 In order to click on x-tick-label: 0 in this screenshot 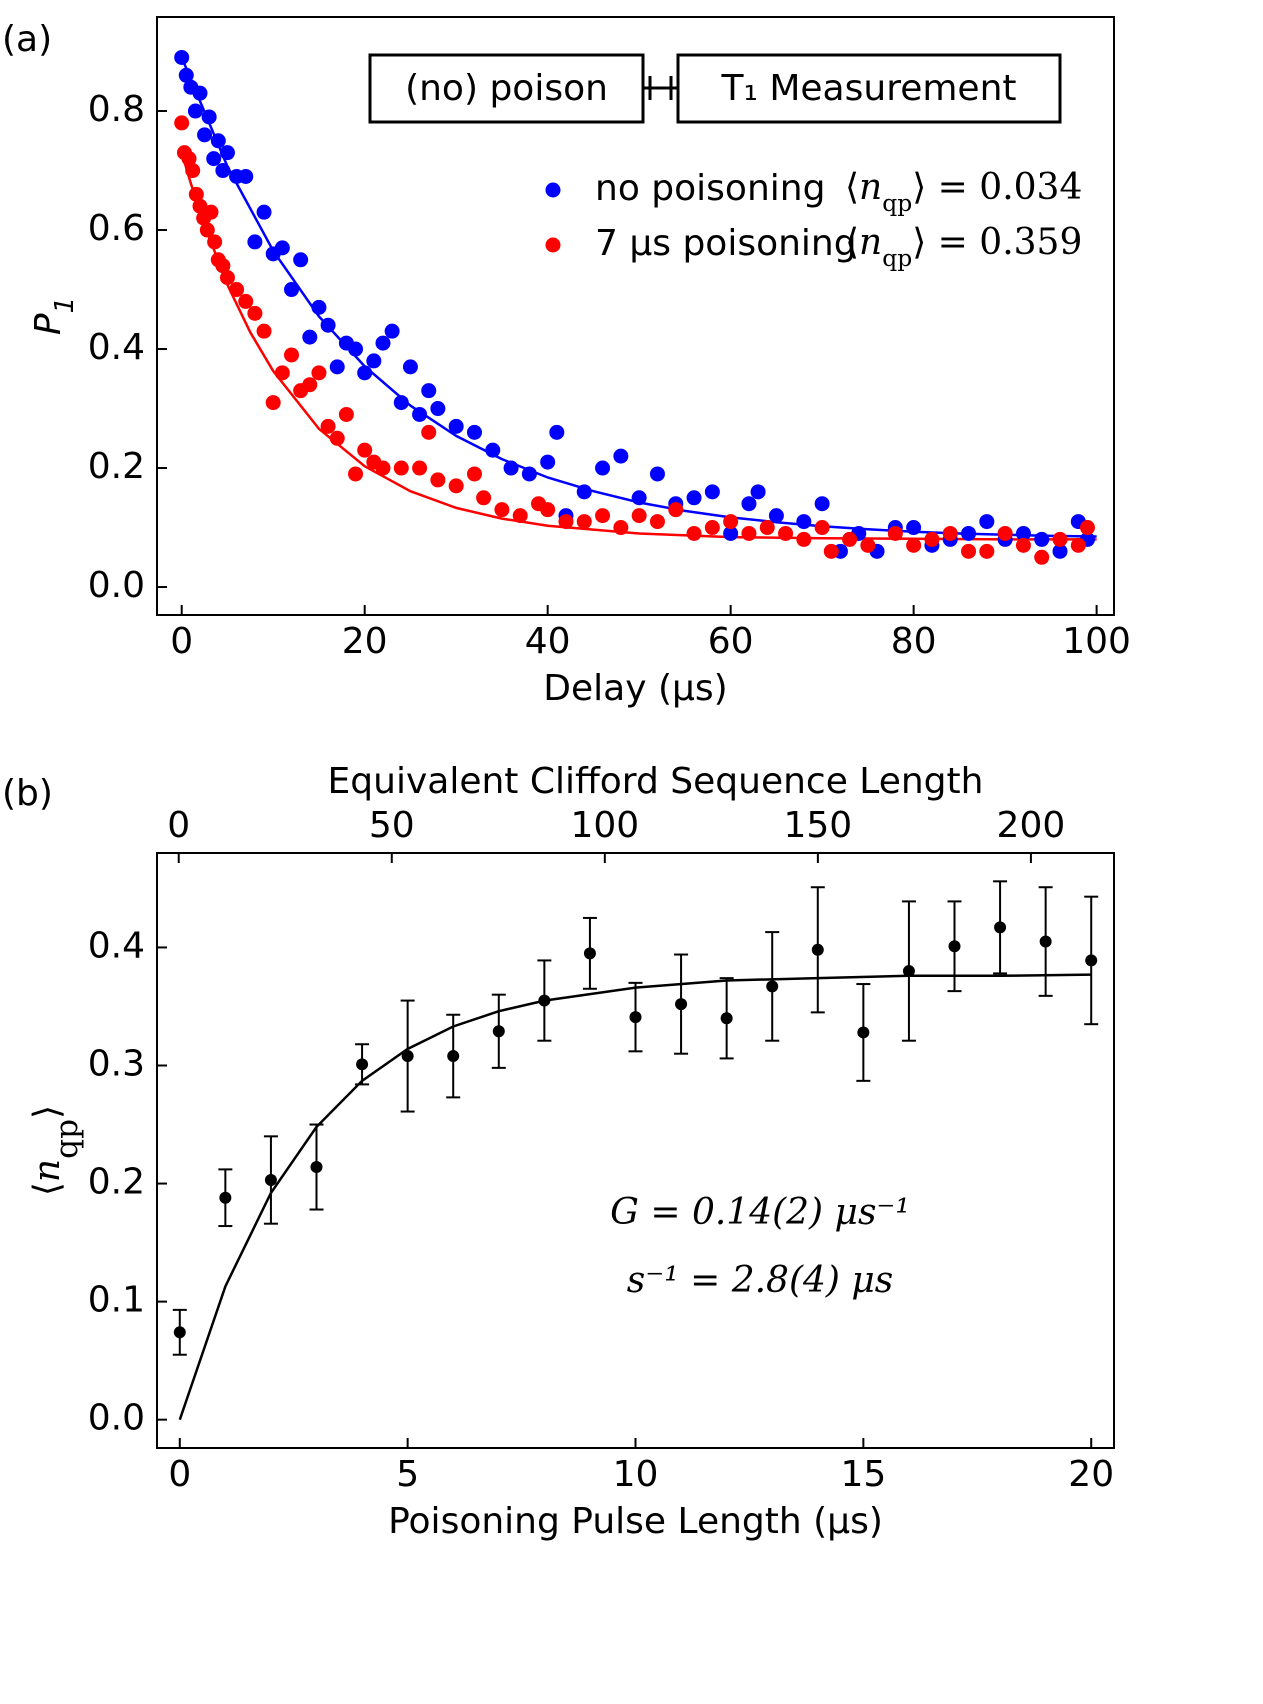, I will do `click(181, 641)`.